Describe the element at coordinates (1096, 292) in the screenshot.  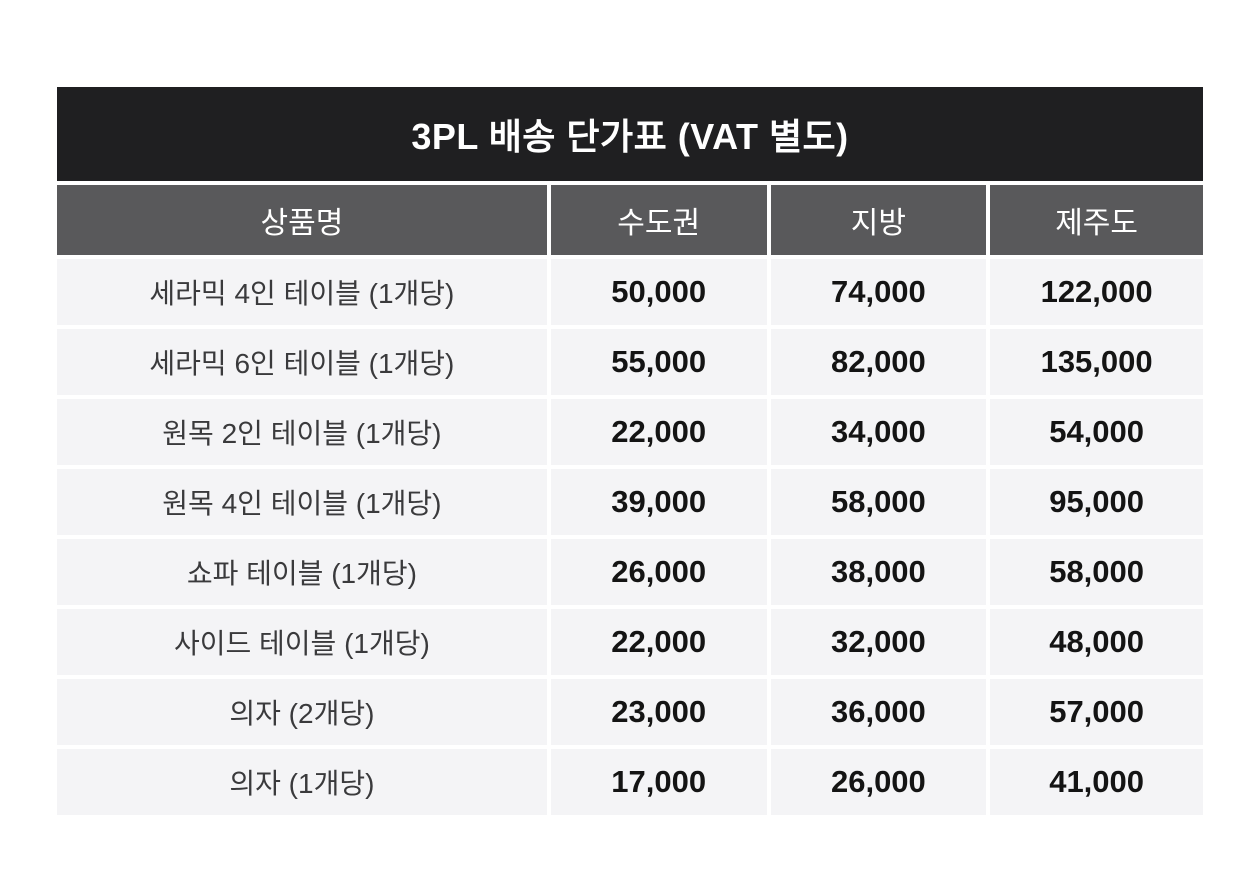
I see `price-cell-jeju: 122,000` at that location.